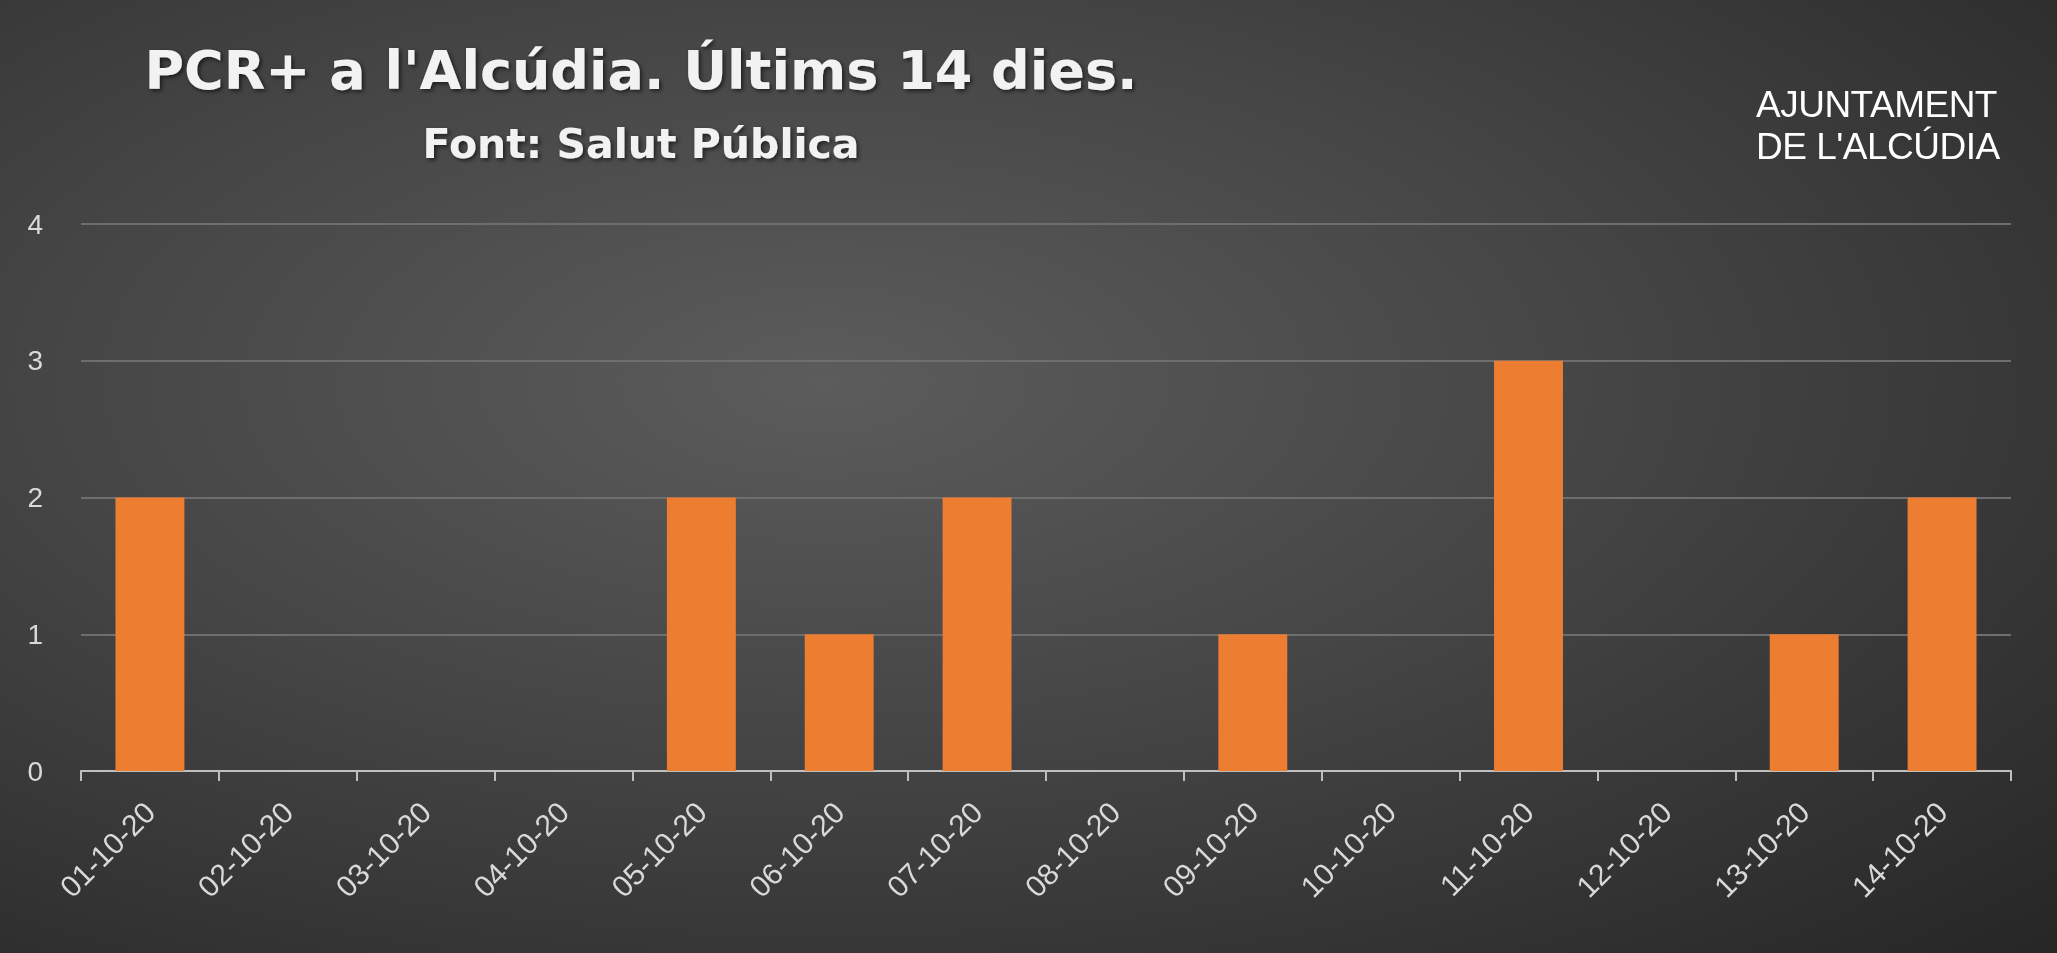 This screenshot has width=2057, height=953. Describe the element at coordinates (35, 497) in the screenshot. I see `y-tick-label: 2` at that location.